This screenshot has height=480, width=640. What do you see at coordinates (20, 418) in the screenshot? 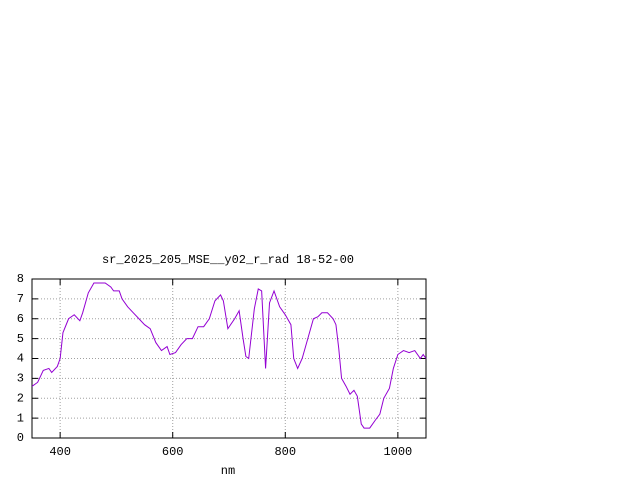
I see `y-tick-label: 1` at bounding box center [20, 418].